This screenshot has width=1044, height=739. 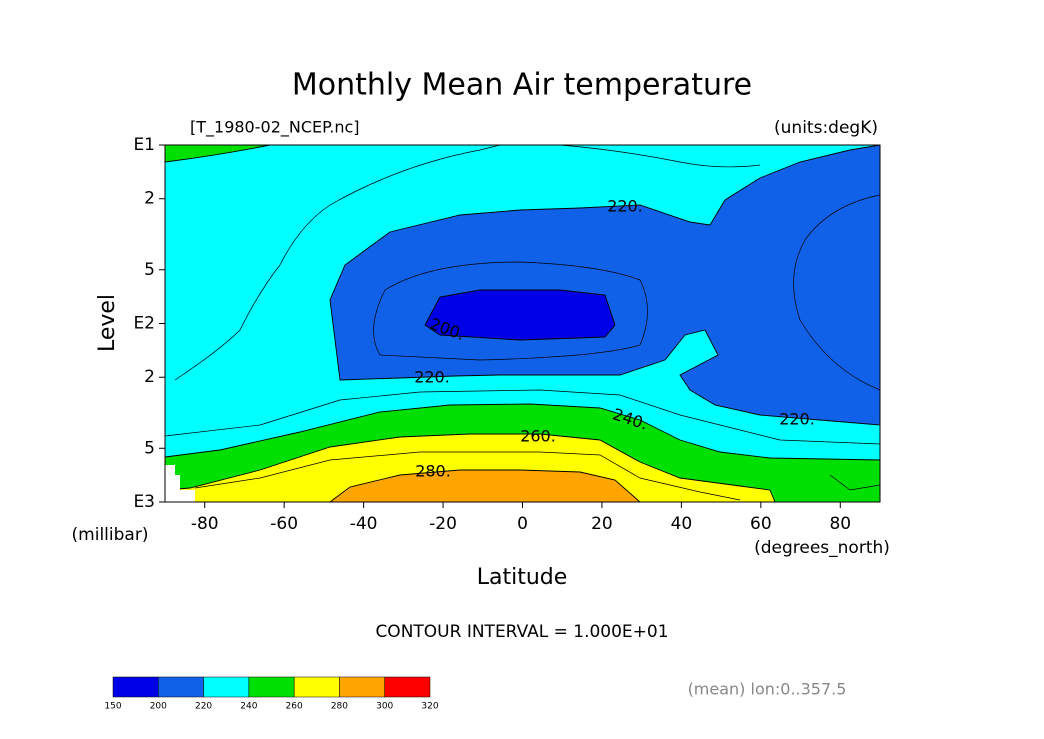 I want to click on units: (units:degK), so click(x=826, y=128).